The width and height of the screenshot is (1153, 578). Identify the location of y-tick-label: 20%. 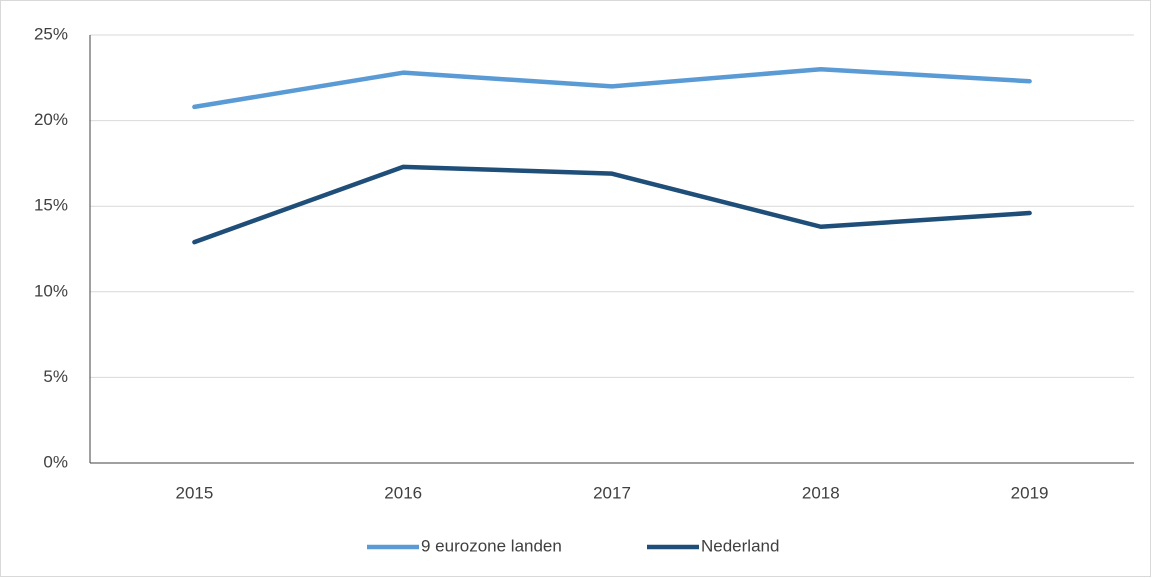
(51, 119).